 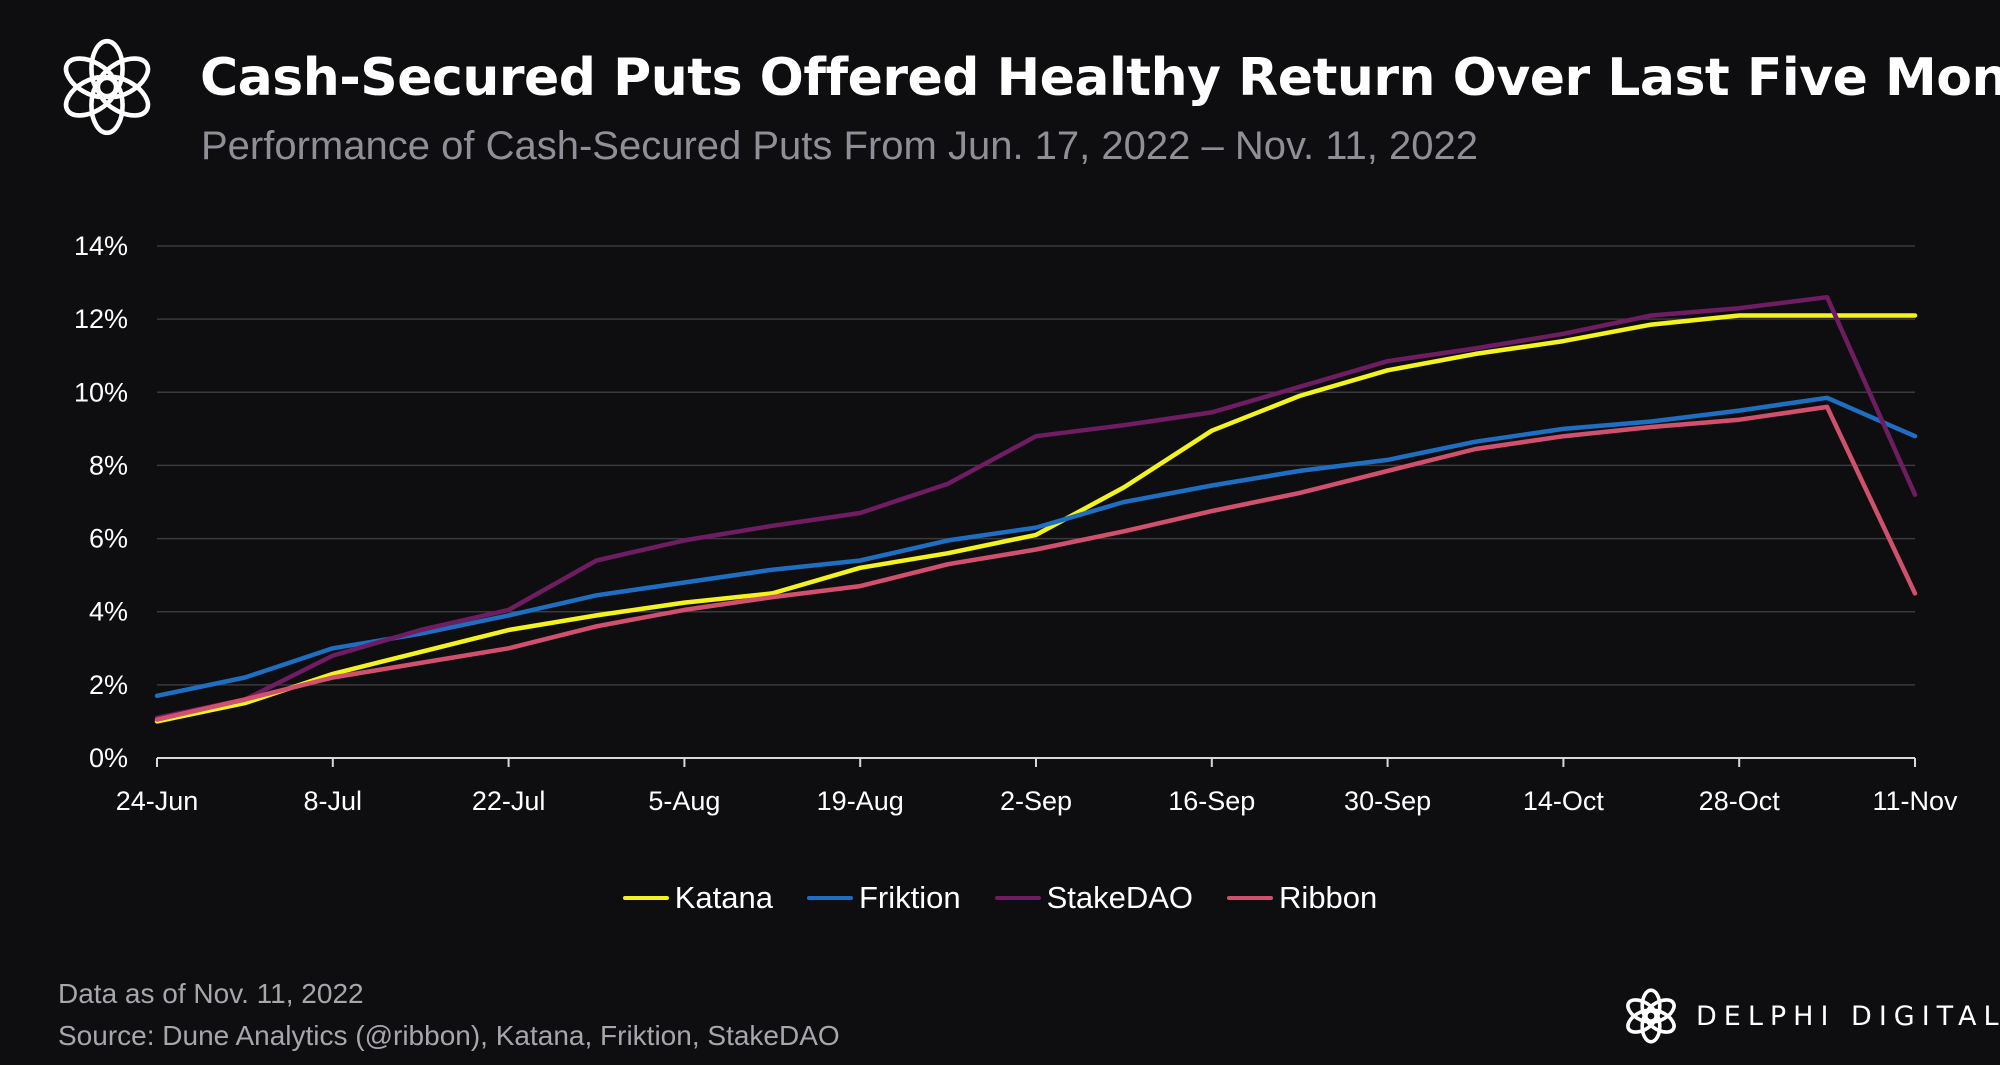 What do you see at coordinates (211, 993) in the screenshot?
I see `data-date-note: Data as of Nov. 11, 2022` at bounding box center [211, 993].